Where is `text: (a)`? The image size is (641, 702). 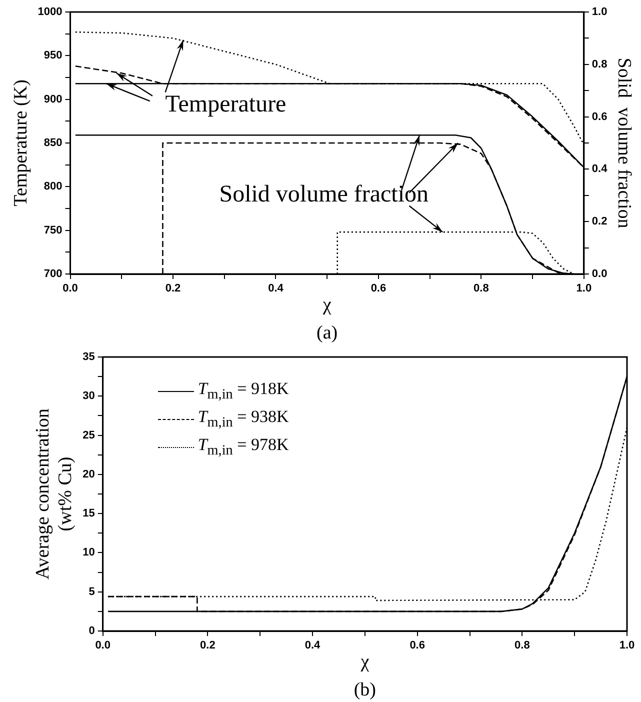
text: (a) is located at coordinates (327, 333).